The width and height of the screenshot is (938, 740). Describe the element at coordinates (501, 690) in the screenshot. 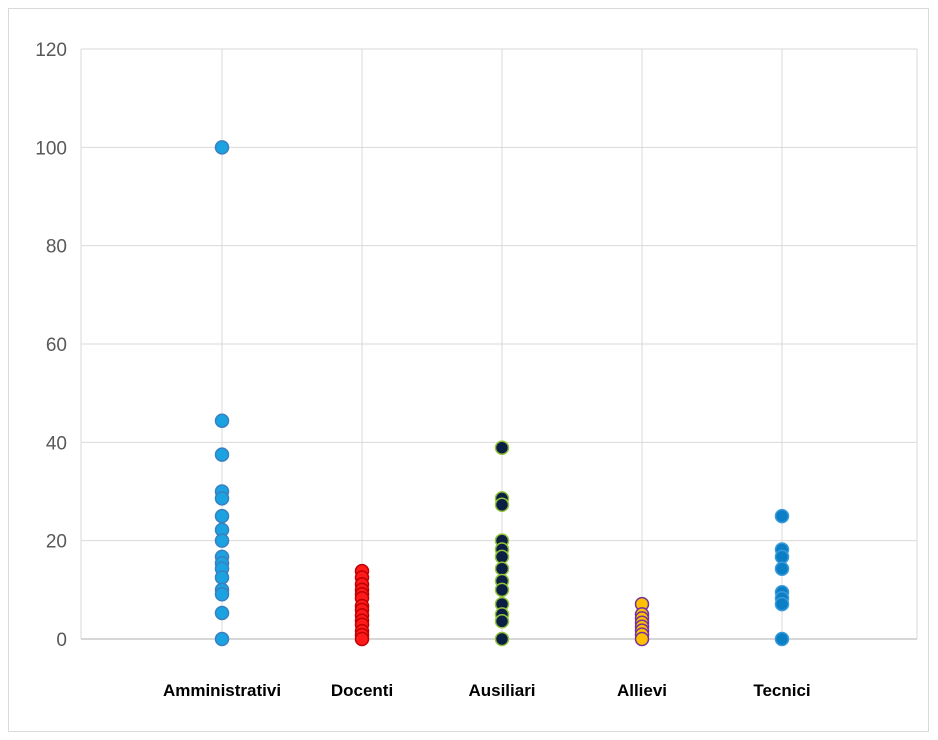

I see `x-category-label: Ausiliari` at that location.